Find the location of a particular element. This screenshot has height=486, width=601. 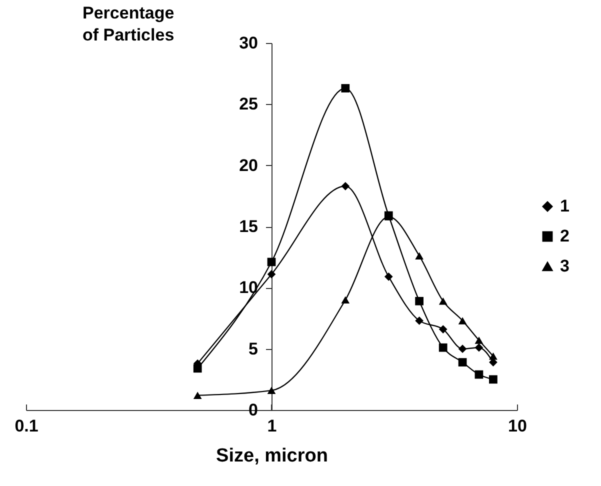

y-tick-label: 20 is located at coordinates (248, 165).